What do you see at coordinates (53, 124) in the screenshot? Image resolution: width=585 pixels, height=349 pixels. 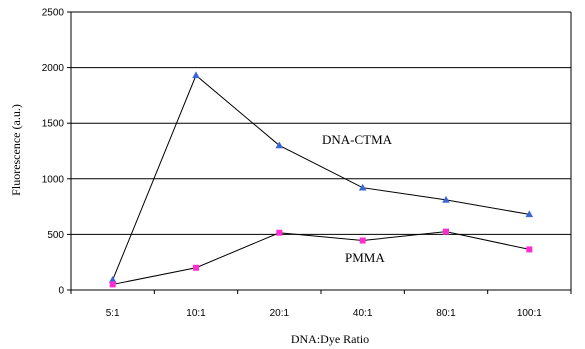 I see `y-tick-label: 1500` at bounding box center [53, 124].